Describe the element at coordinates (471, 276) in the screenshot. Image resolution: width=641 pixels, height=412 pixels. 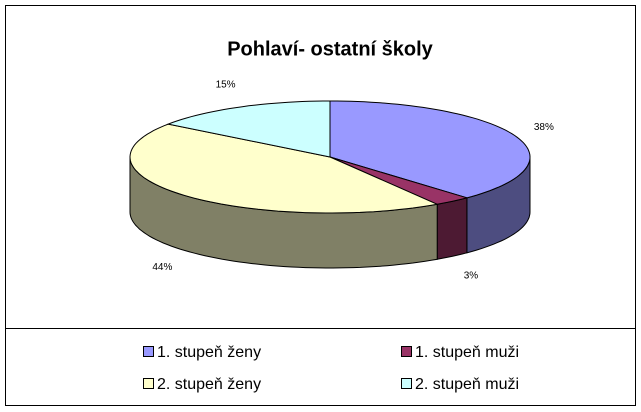
I see `data-label: 3%` at that location.